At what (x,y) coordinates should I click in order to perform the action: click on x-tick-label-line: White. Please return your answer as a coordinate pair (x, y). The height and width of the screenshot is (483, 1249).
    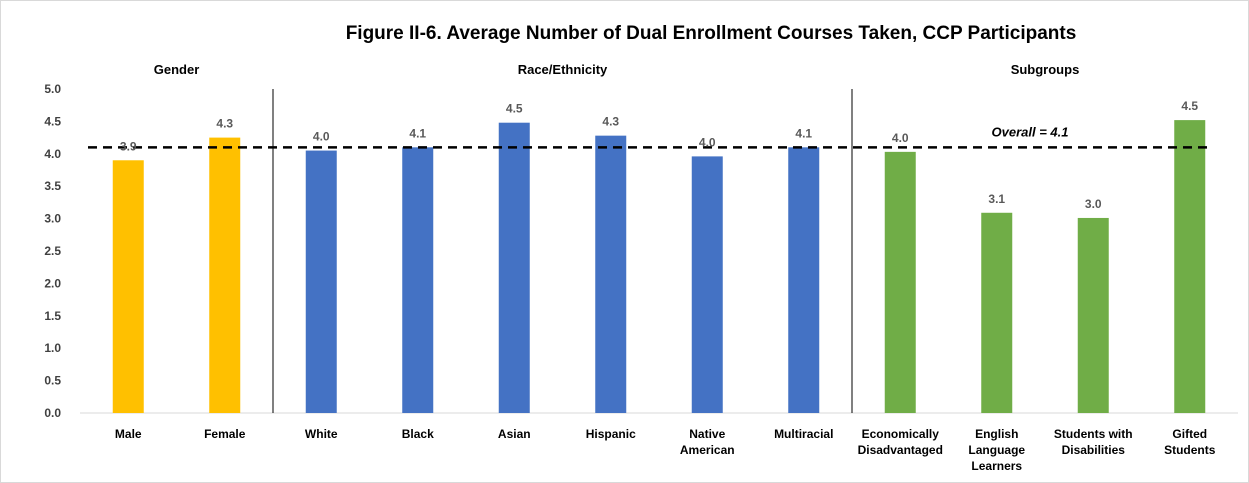
    Looking at the image, I should click on (321, 434).